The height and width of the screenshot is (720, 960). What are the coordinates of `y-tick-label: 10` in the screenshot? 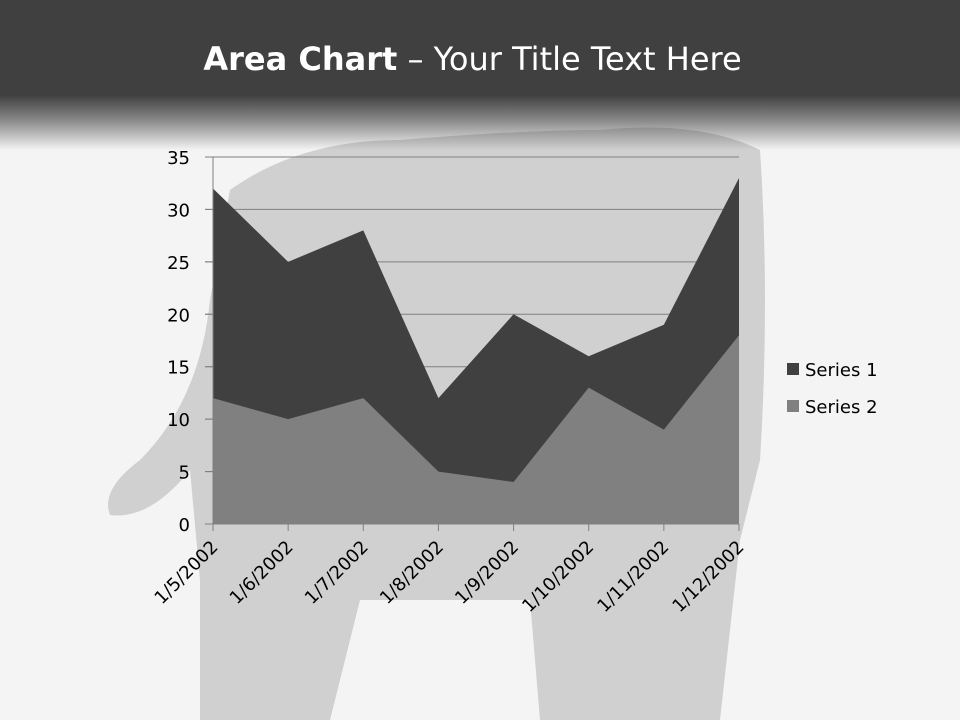 It's located at (178, 420).